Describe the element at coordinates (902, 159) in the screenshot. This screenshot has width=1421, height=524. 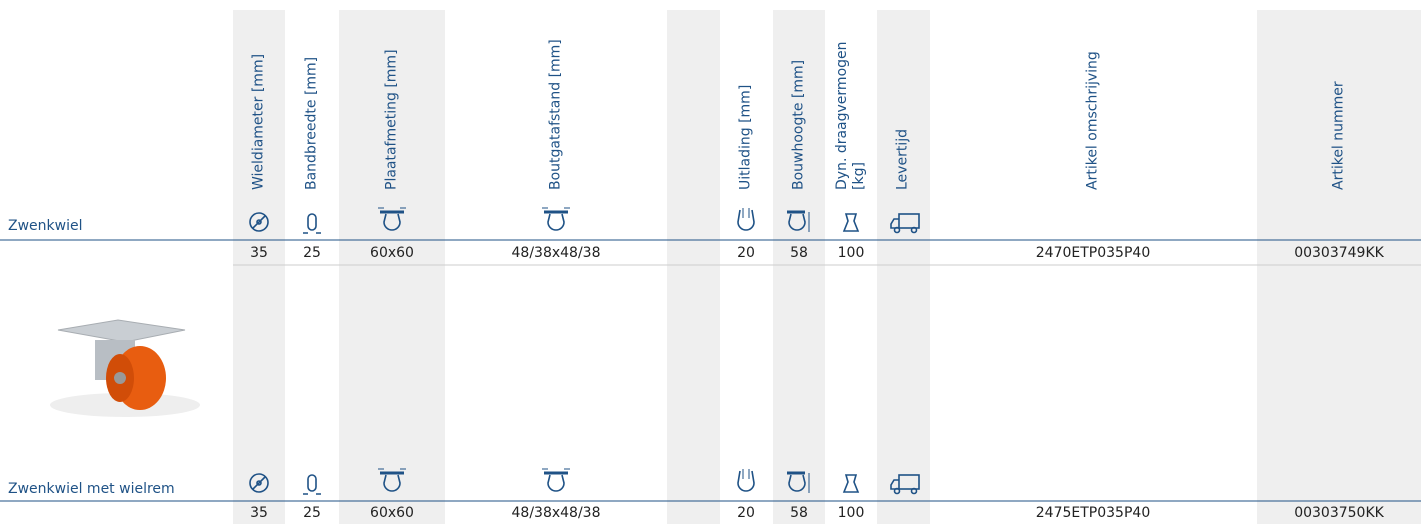
I see `column-header: Levertijd` at that location.